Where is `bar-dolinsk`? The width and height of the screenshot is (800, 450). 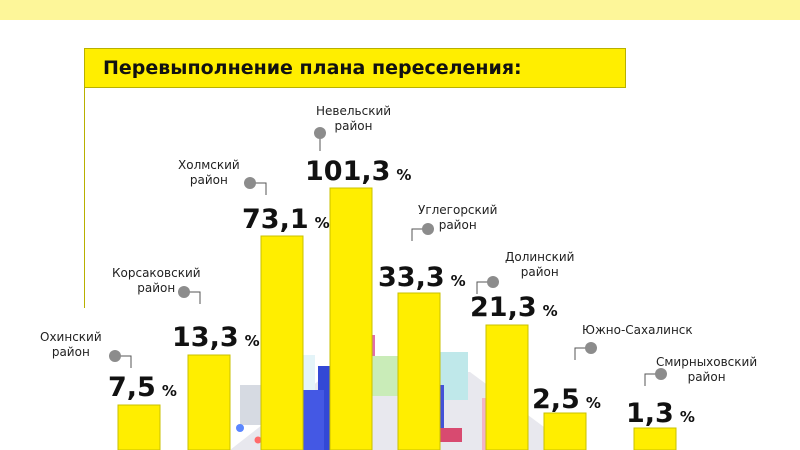 bar-dolinsk is located at coordinates (507, 387).